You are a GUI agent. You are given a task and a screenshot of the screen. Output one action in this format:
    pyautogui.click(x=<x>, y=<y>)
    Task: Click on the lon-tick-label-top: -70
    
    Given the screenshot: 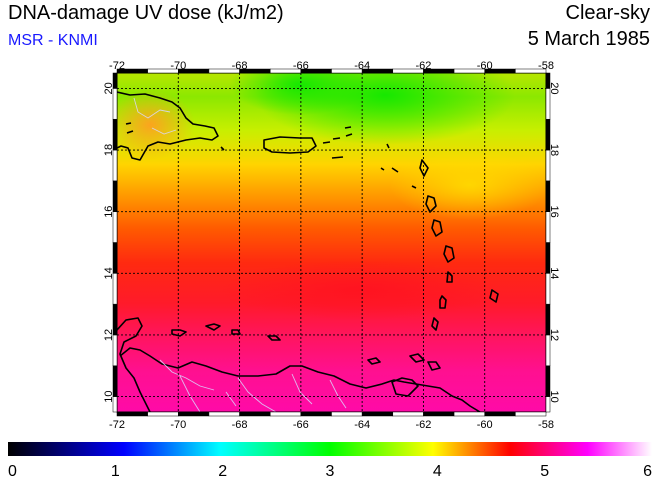 What is the action you would take?
    pyautogui.click(x=178, y=66)
    